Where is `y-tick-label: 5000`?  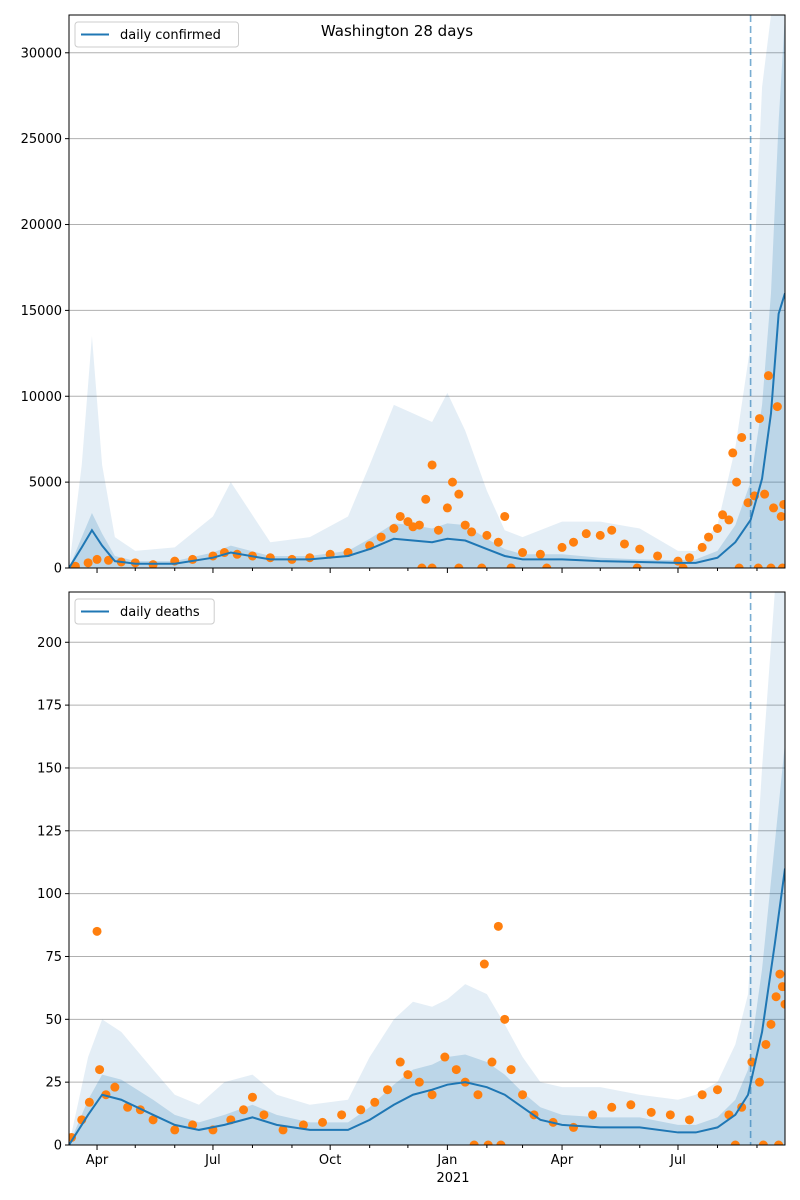 y-tick-label: 5000 is located at coordinates (45, 483).